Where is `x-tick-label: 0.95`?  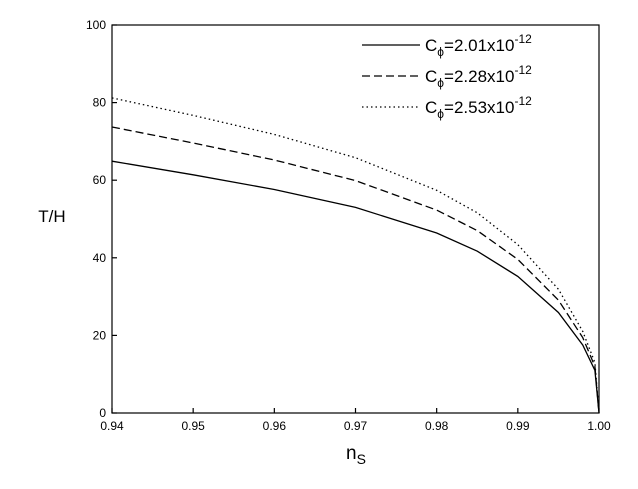 x-tick-label: 0.95 is located at coordinates (193, 426).